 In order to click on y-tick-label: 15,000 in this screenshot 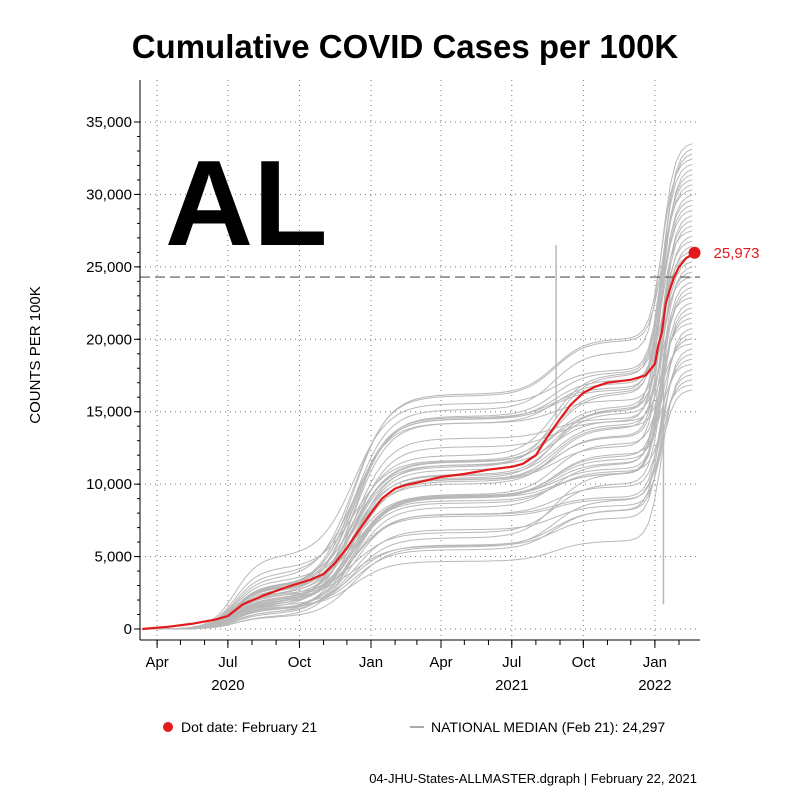, I will do `click(109, 412)`.